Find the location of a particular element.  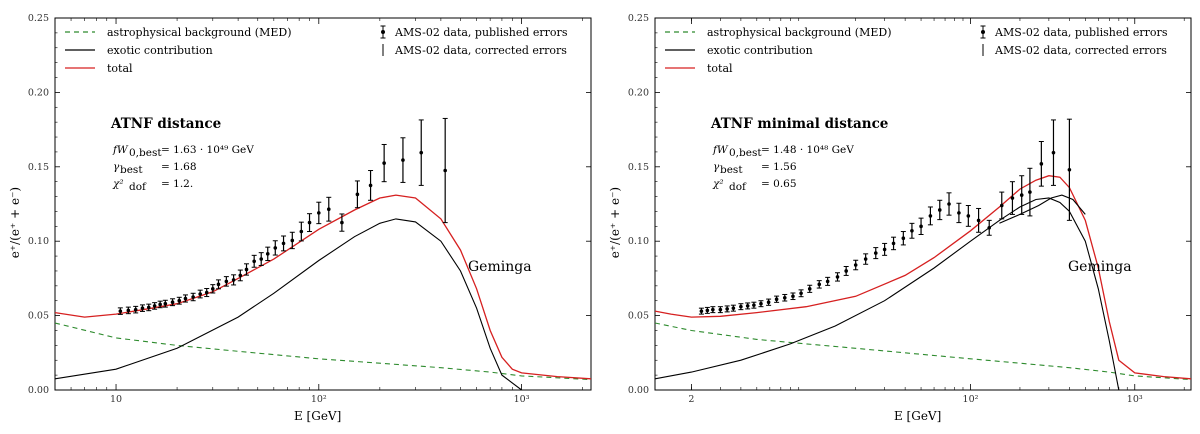

param-value: = 1.68 is located at coordinates (179, 167).